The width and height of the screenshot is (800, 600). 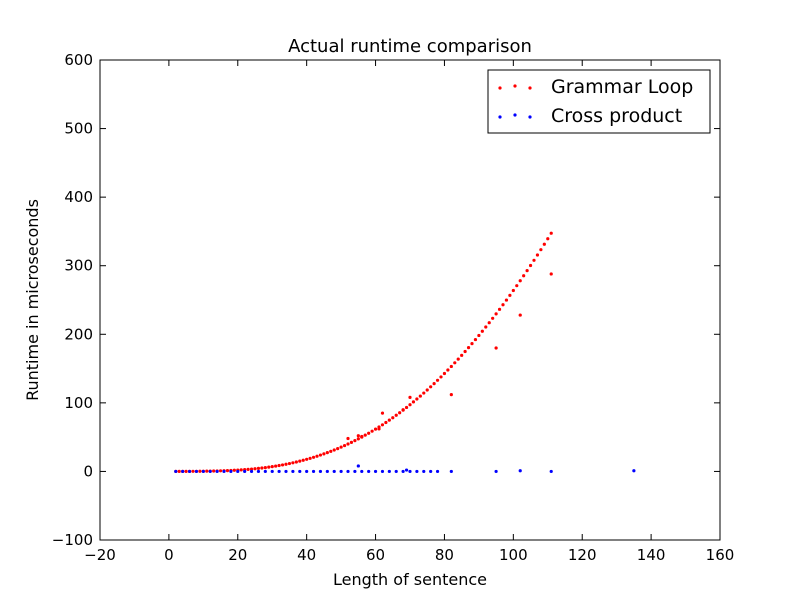 What do you see at coordinates (616, 116) in the screenshot?
I see `legend-label: Cross product` at bounding box center [616, 116].